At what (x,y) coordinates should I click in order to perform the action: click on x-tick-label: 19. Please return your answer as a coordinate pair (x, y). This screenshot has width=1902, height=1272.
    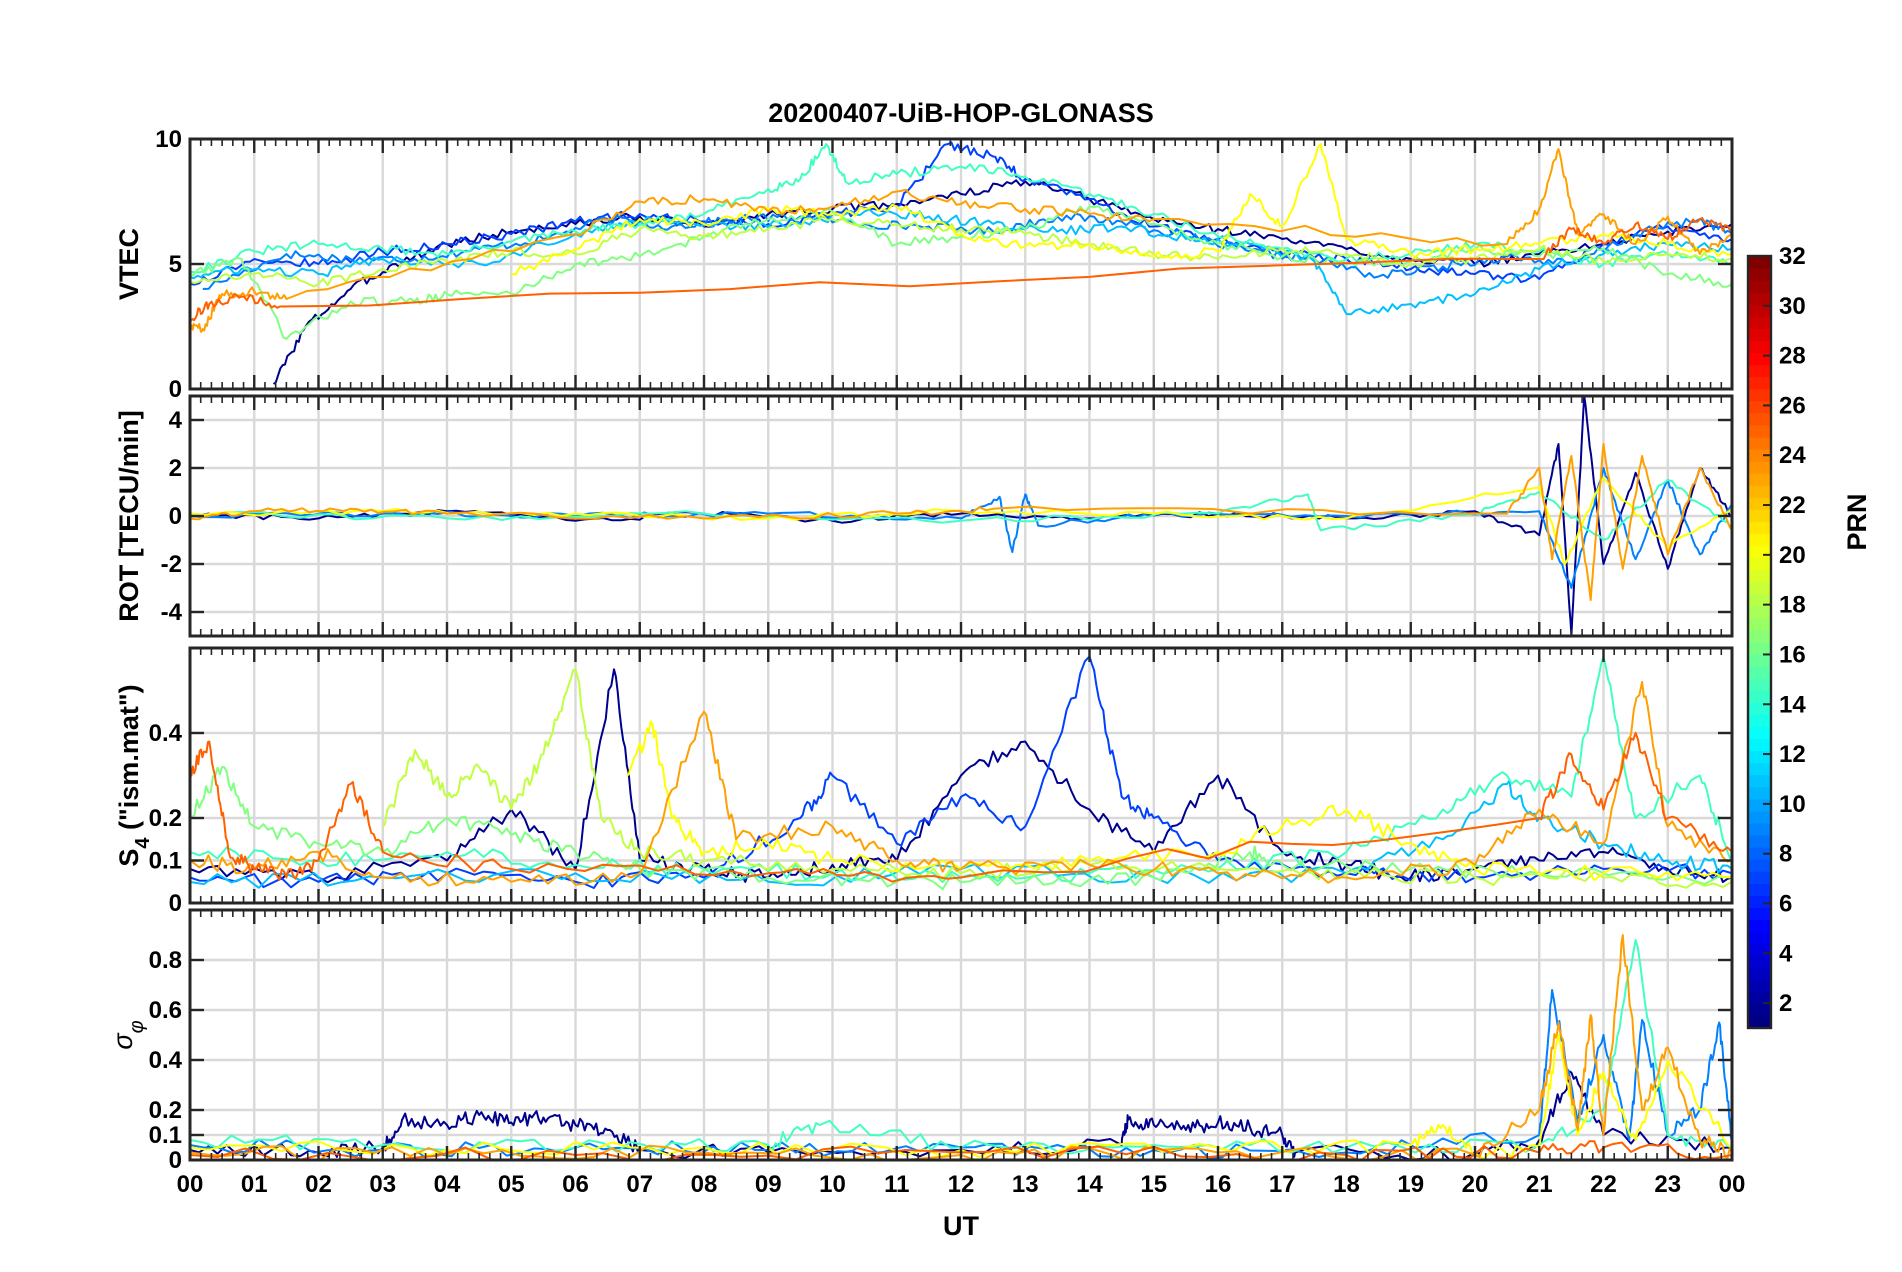
    Looking at the image, I should click on (1410, 1184).